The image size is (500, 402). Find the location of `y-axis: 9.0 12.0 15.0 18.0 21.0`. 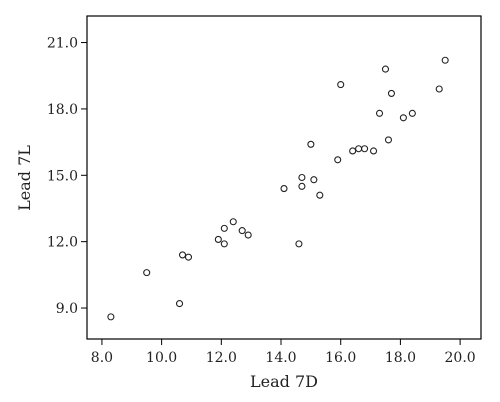

y-axis: 9.0 12.0 15.0 18.0 21.0 is located at coordinates (67, 176).